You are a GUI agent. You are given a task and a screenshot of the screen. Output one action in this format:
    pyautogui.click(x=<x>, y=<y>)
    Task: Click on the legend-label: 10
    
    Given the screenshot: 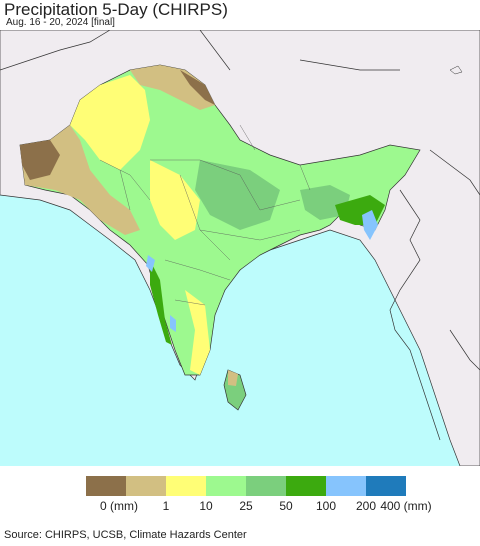 What is the action you would take?
    pyautogui.click(x=206, y=506)
    